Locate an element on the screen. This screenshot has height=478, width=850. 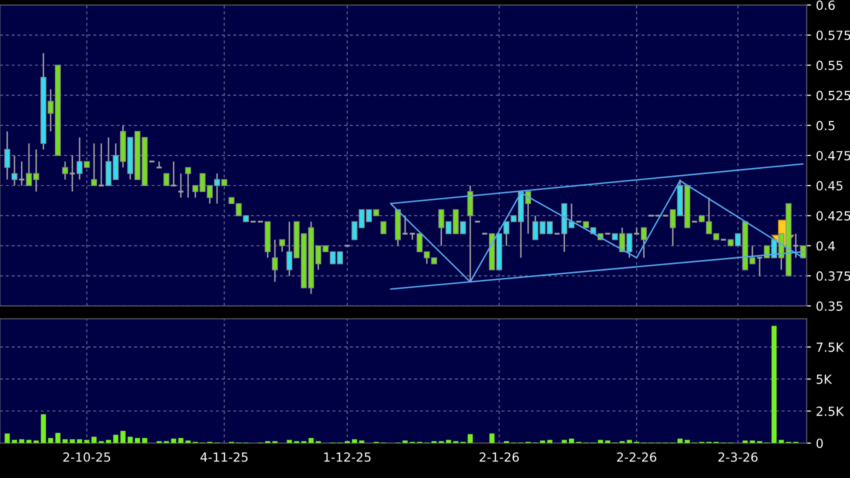
y-tick-label: 0.6 is located at coordinates (825, 5).